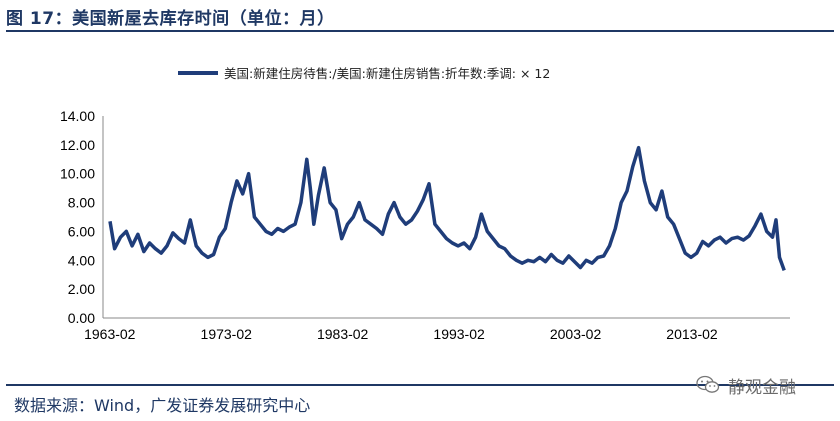 This screenshot has height=421, width=840. Describe the element at coordinates (708, 384) in the screenshot. I see `wechat-icon` at that location.